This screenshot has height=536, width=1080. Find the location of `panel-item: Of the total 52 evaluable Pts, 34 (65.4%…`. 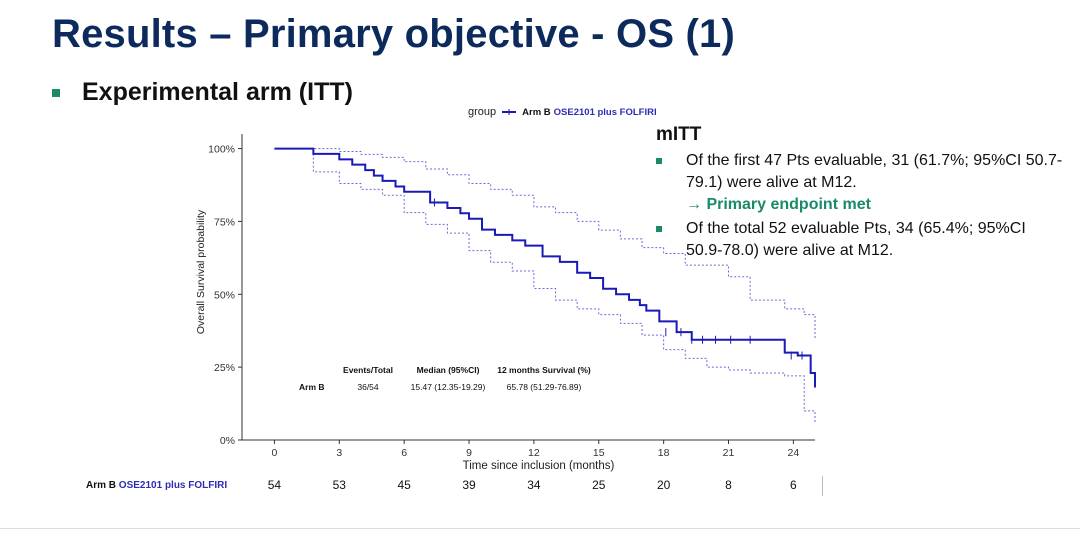

panel-item: Of the total 52 evaluable Pts, 34 (65.4%… is located at coordinates (861, 240).